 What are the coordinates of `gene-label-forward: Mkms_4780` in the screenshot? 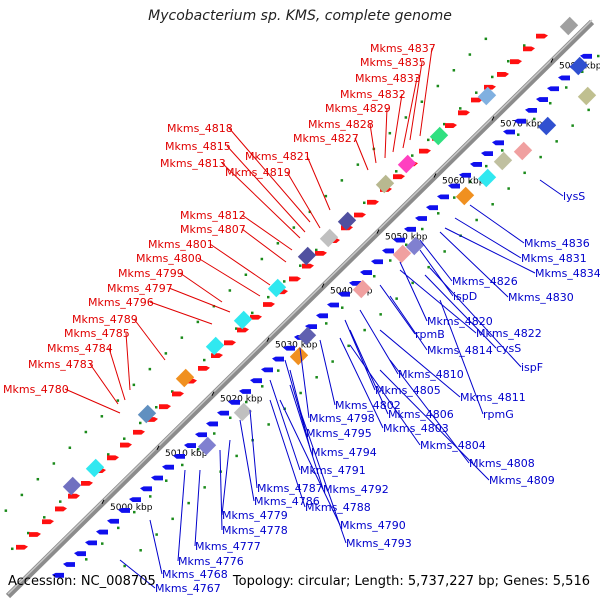 It's located at (36, 389).